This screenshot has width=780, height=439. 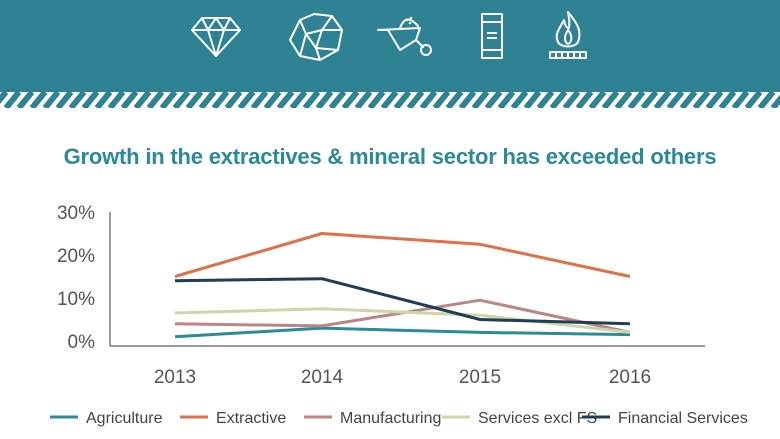 What do you see at coordinates (124, 418) in the screenshot?
I see `legend-label: Agriculture` at bounding box center [124, 418].